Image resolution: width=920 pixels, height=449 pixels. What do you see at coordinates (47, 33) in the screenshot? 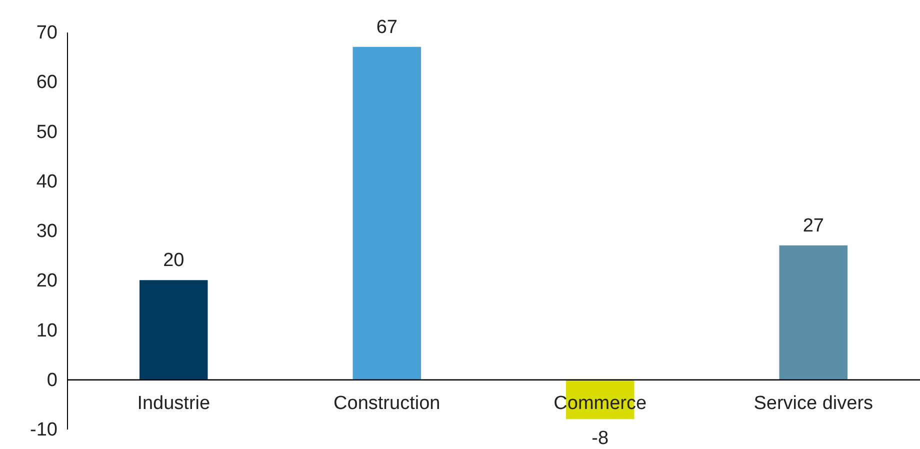
I see `y-tick-label: 70` at bounding box center [47, 33].